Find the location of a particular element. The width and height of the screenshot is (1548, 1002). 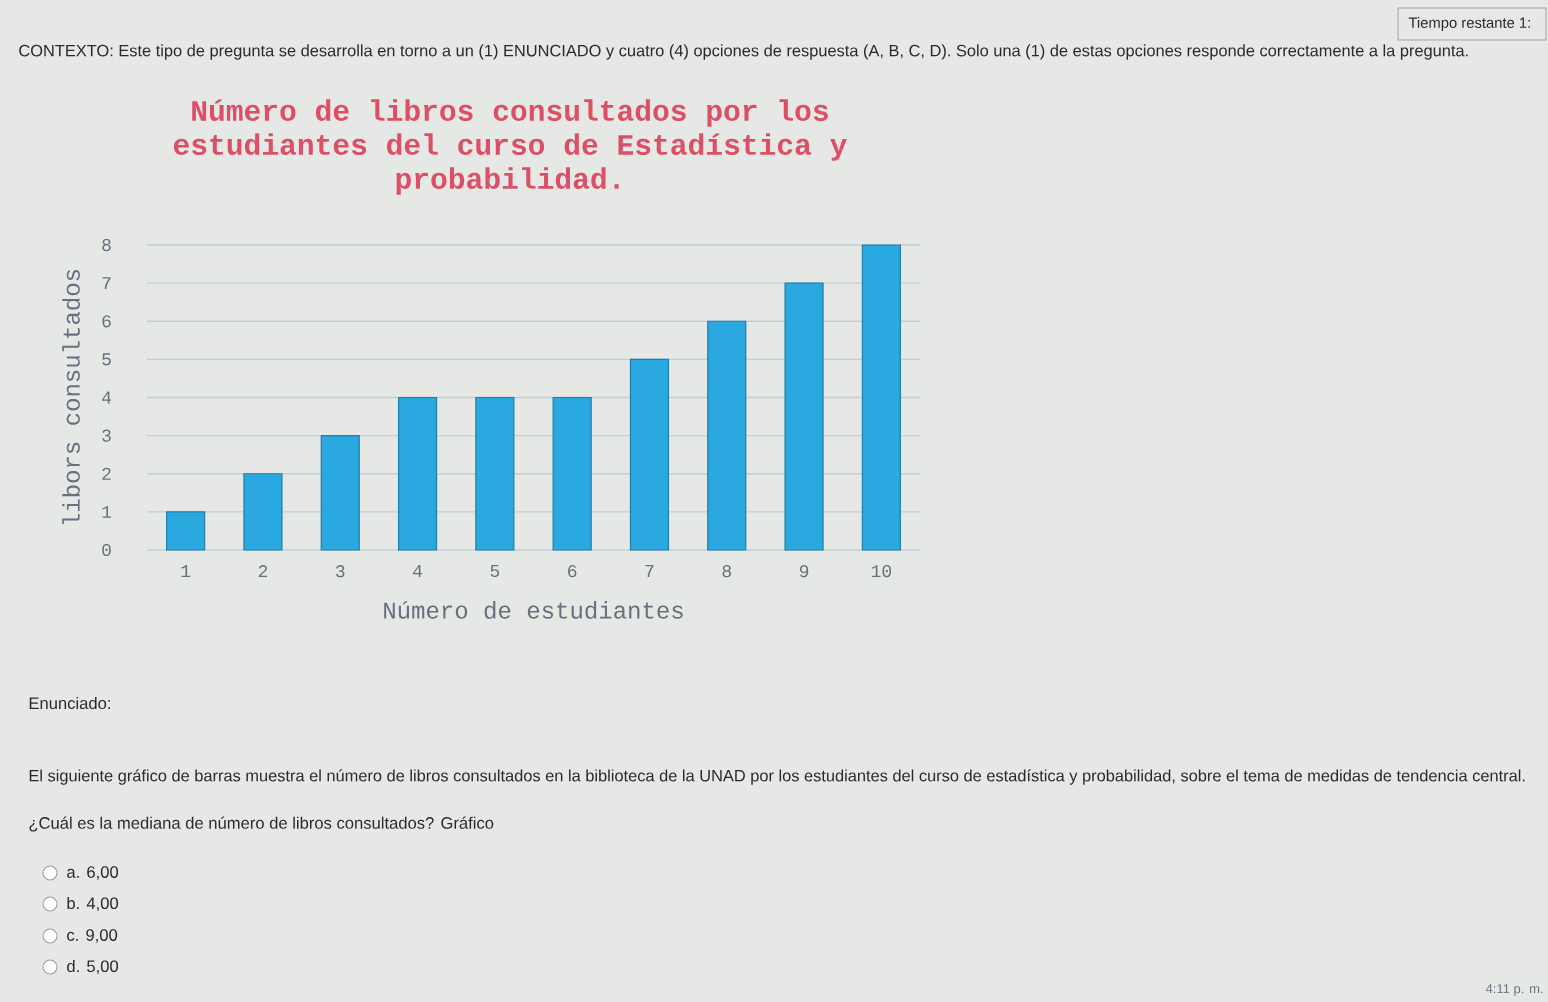

y-tick-label: 5 is located at coordinates (106, 359).